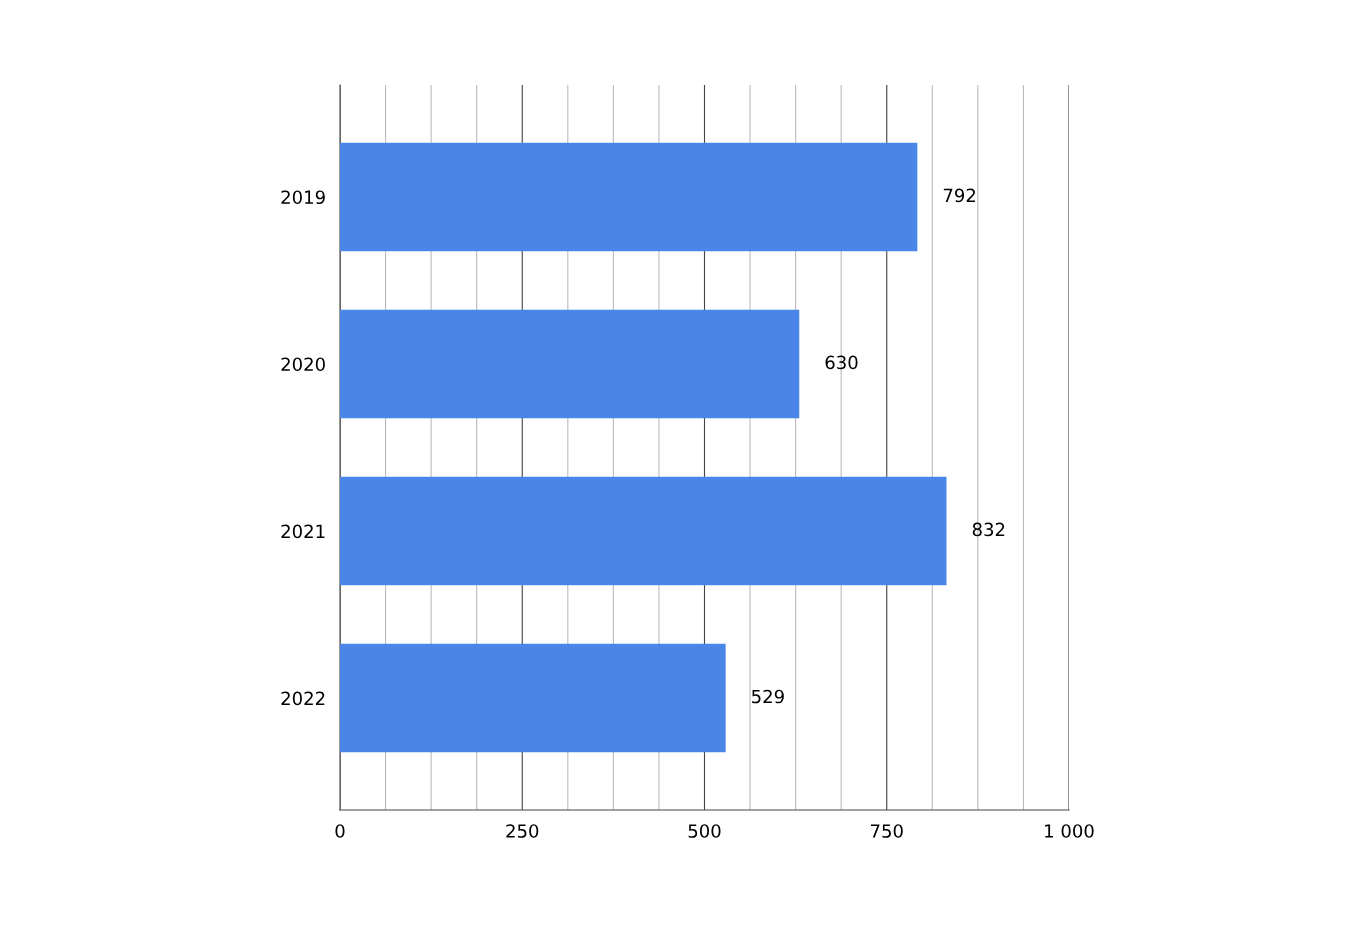 The image size is (1357, 927). What do you see at coordinates (522, 831) in the screenshot?
I see `x-tick-label: 250` at bounding box center [522, 831].